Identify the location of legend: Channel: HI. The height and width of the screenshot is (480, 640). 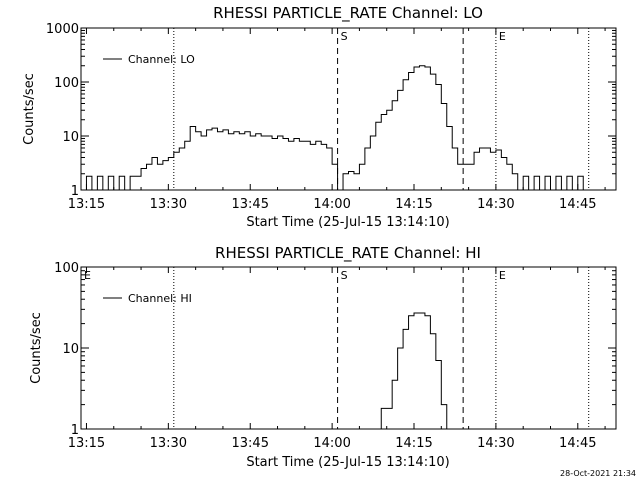
(147, 298).